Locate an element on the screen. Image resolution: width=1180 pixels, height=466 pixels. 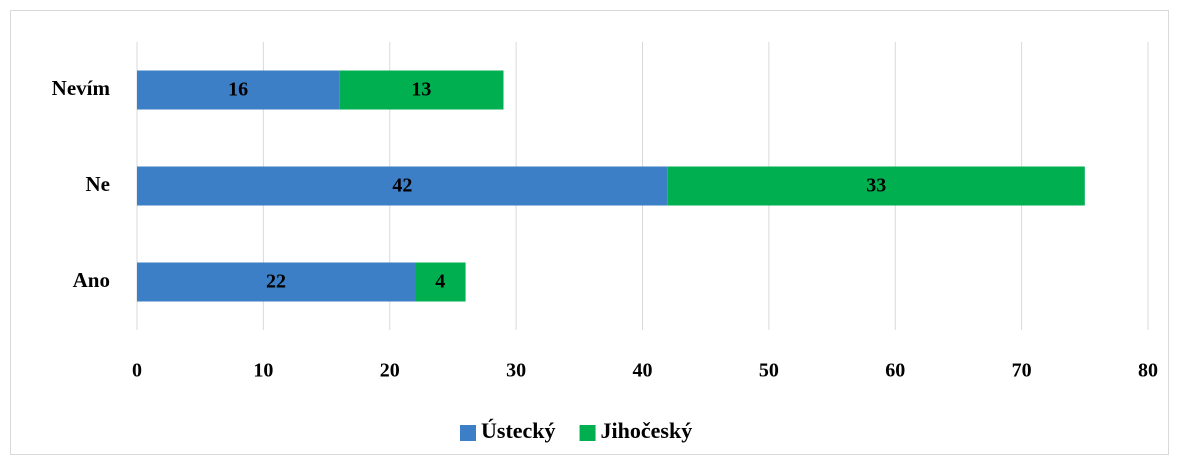
data-label: 13 is located at coordinates (421, 90).